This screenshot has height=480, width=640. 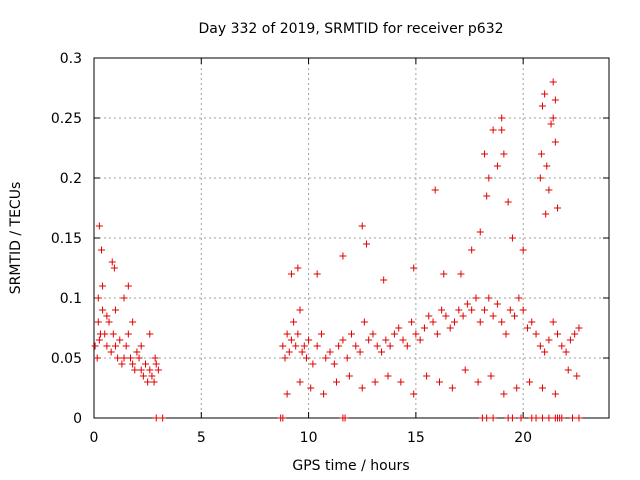 What do you see at coordinates (16, 238) in the screenshot?
I see `y-axis-label: SRMTID / TECUs` at bounding box center [16, 238].